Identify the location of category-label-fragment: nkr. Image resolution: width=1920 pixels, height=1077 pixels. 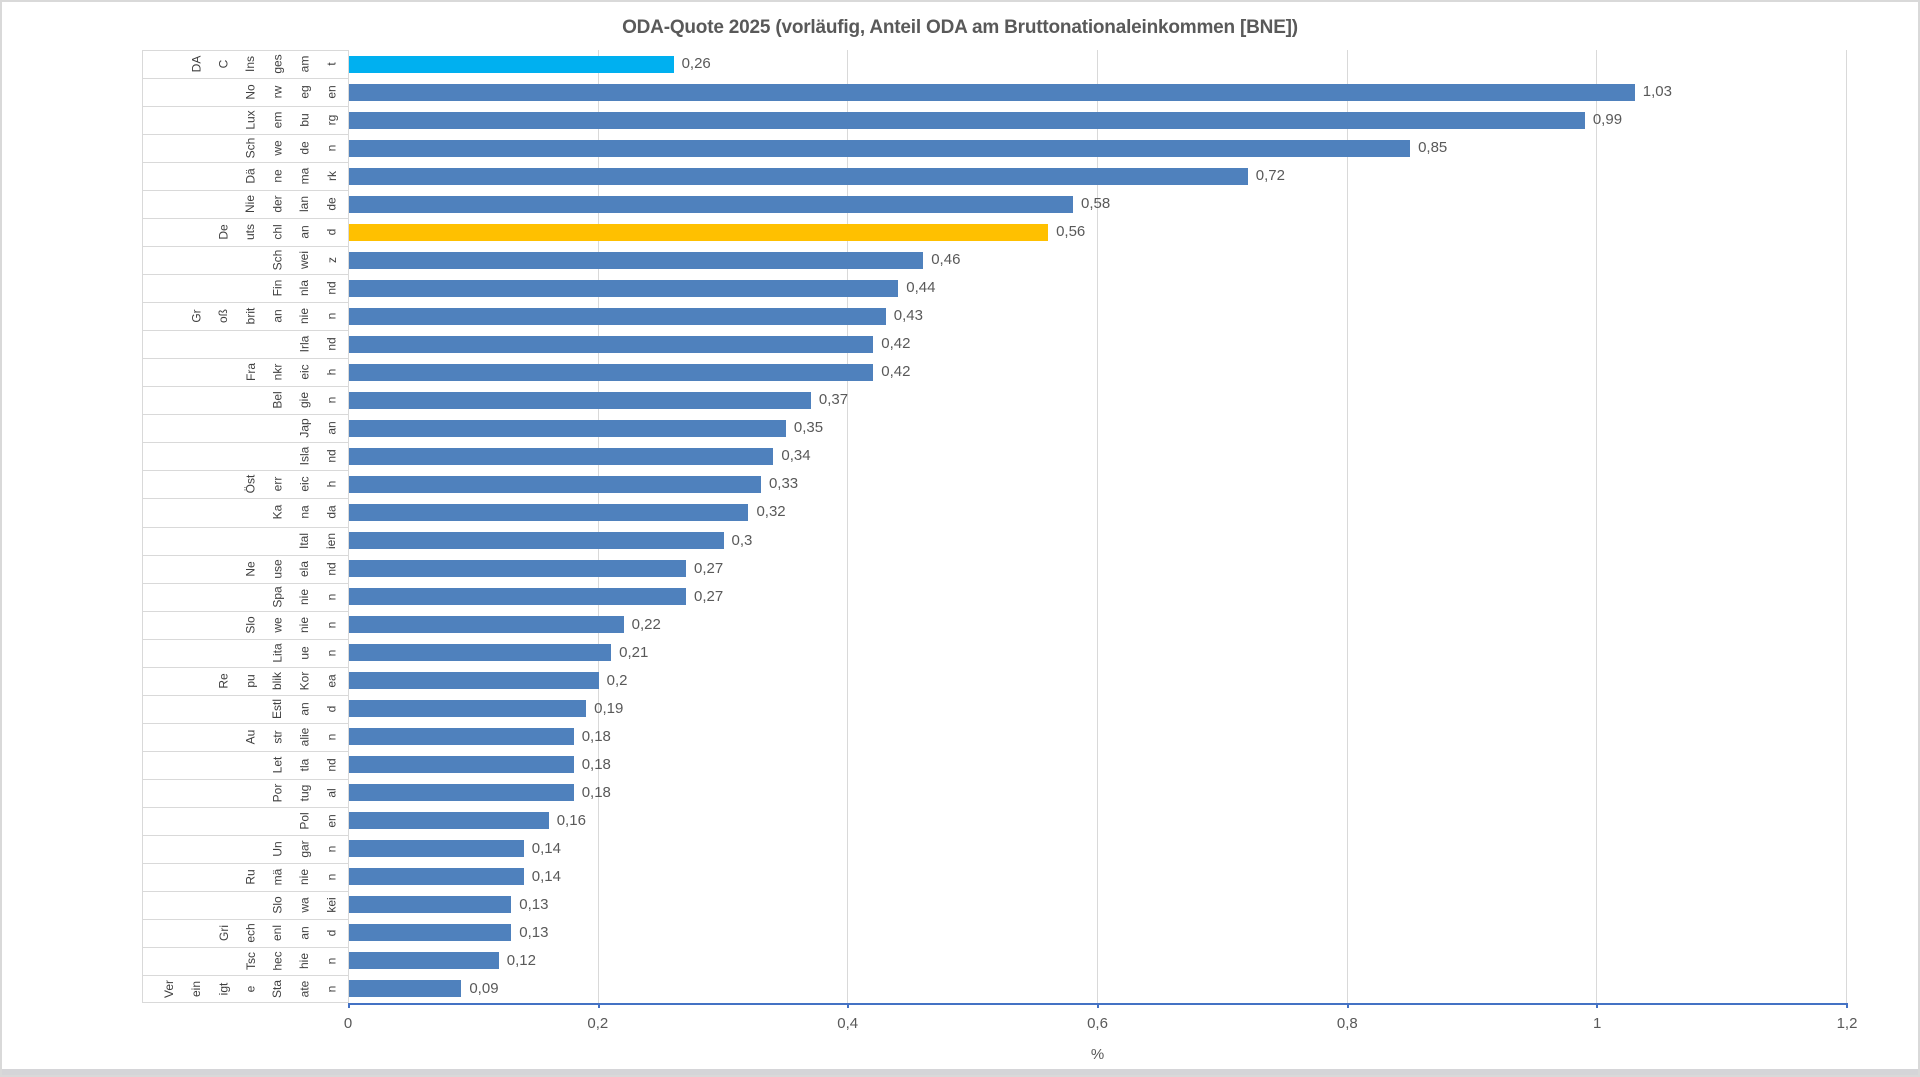
(277, 372).